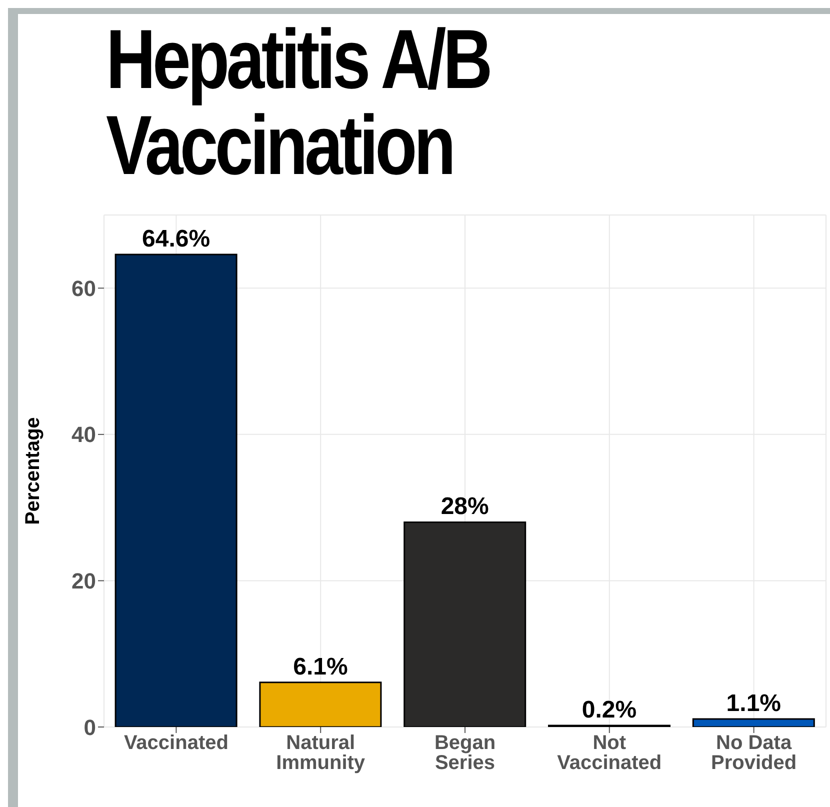 Image resolution: width=830 pixels, height=807 pixels. I want to click on y-tick-label: 0, so click(90, 727).